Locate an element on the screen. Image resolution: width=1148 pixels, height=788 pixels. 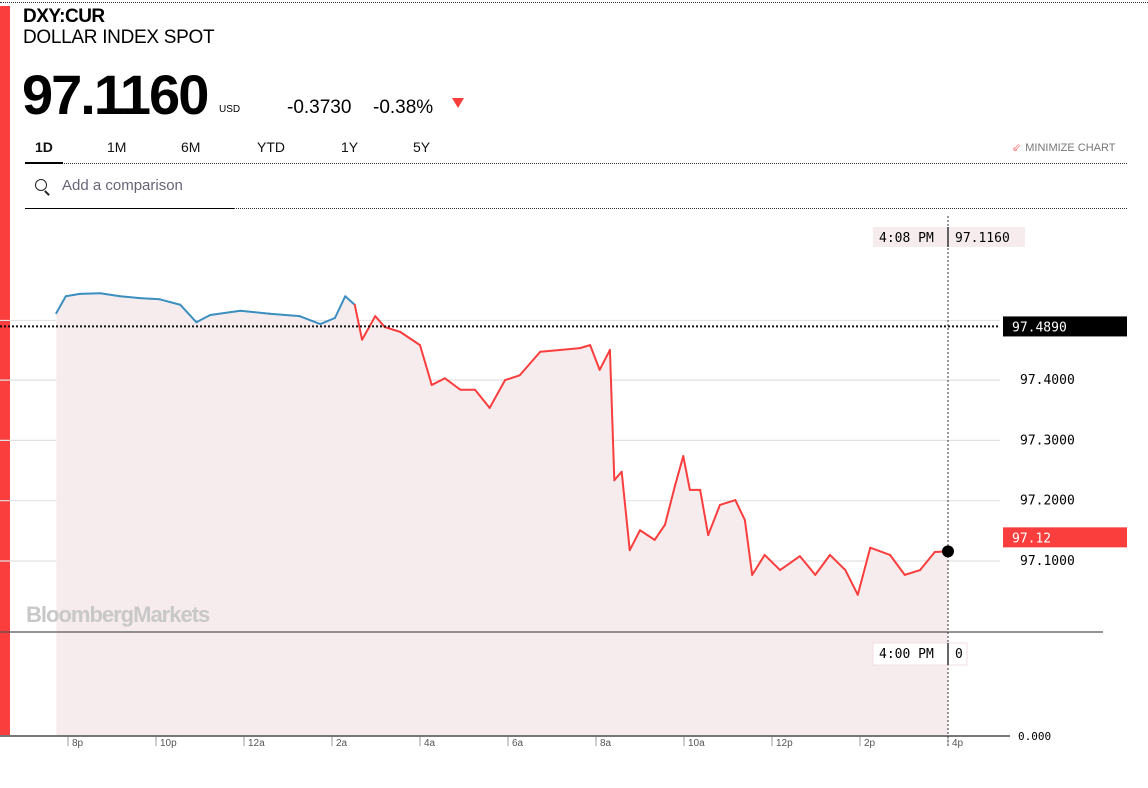
y-tick-label: 97.1000 is located at coordinates (1047, 561).